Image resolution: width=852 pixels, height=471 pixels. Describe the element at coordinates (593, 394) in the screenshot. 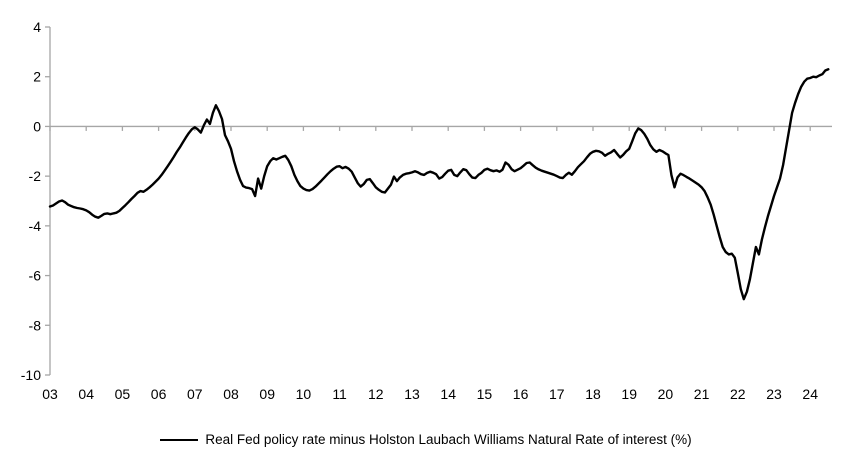

I see `x-tick-label: 18` at that location.